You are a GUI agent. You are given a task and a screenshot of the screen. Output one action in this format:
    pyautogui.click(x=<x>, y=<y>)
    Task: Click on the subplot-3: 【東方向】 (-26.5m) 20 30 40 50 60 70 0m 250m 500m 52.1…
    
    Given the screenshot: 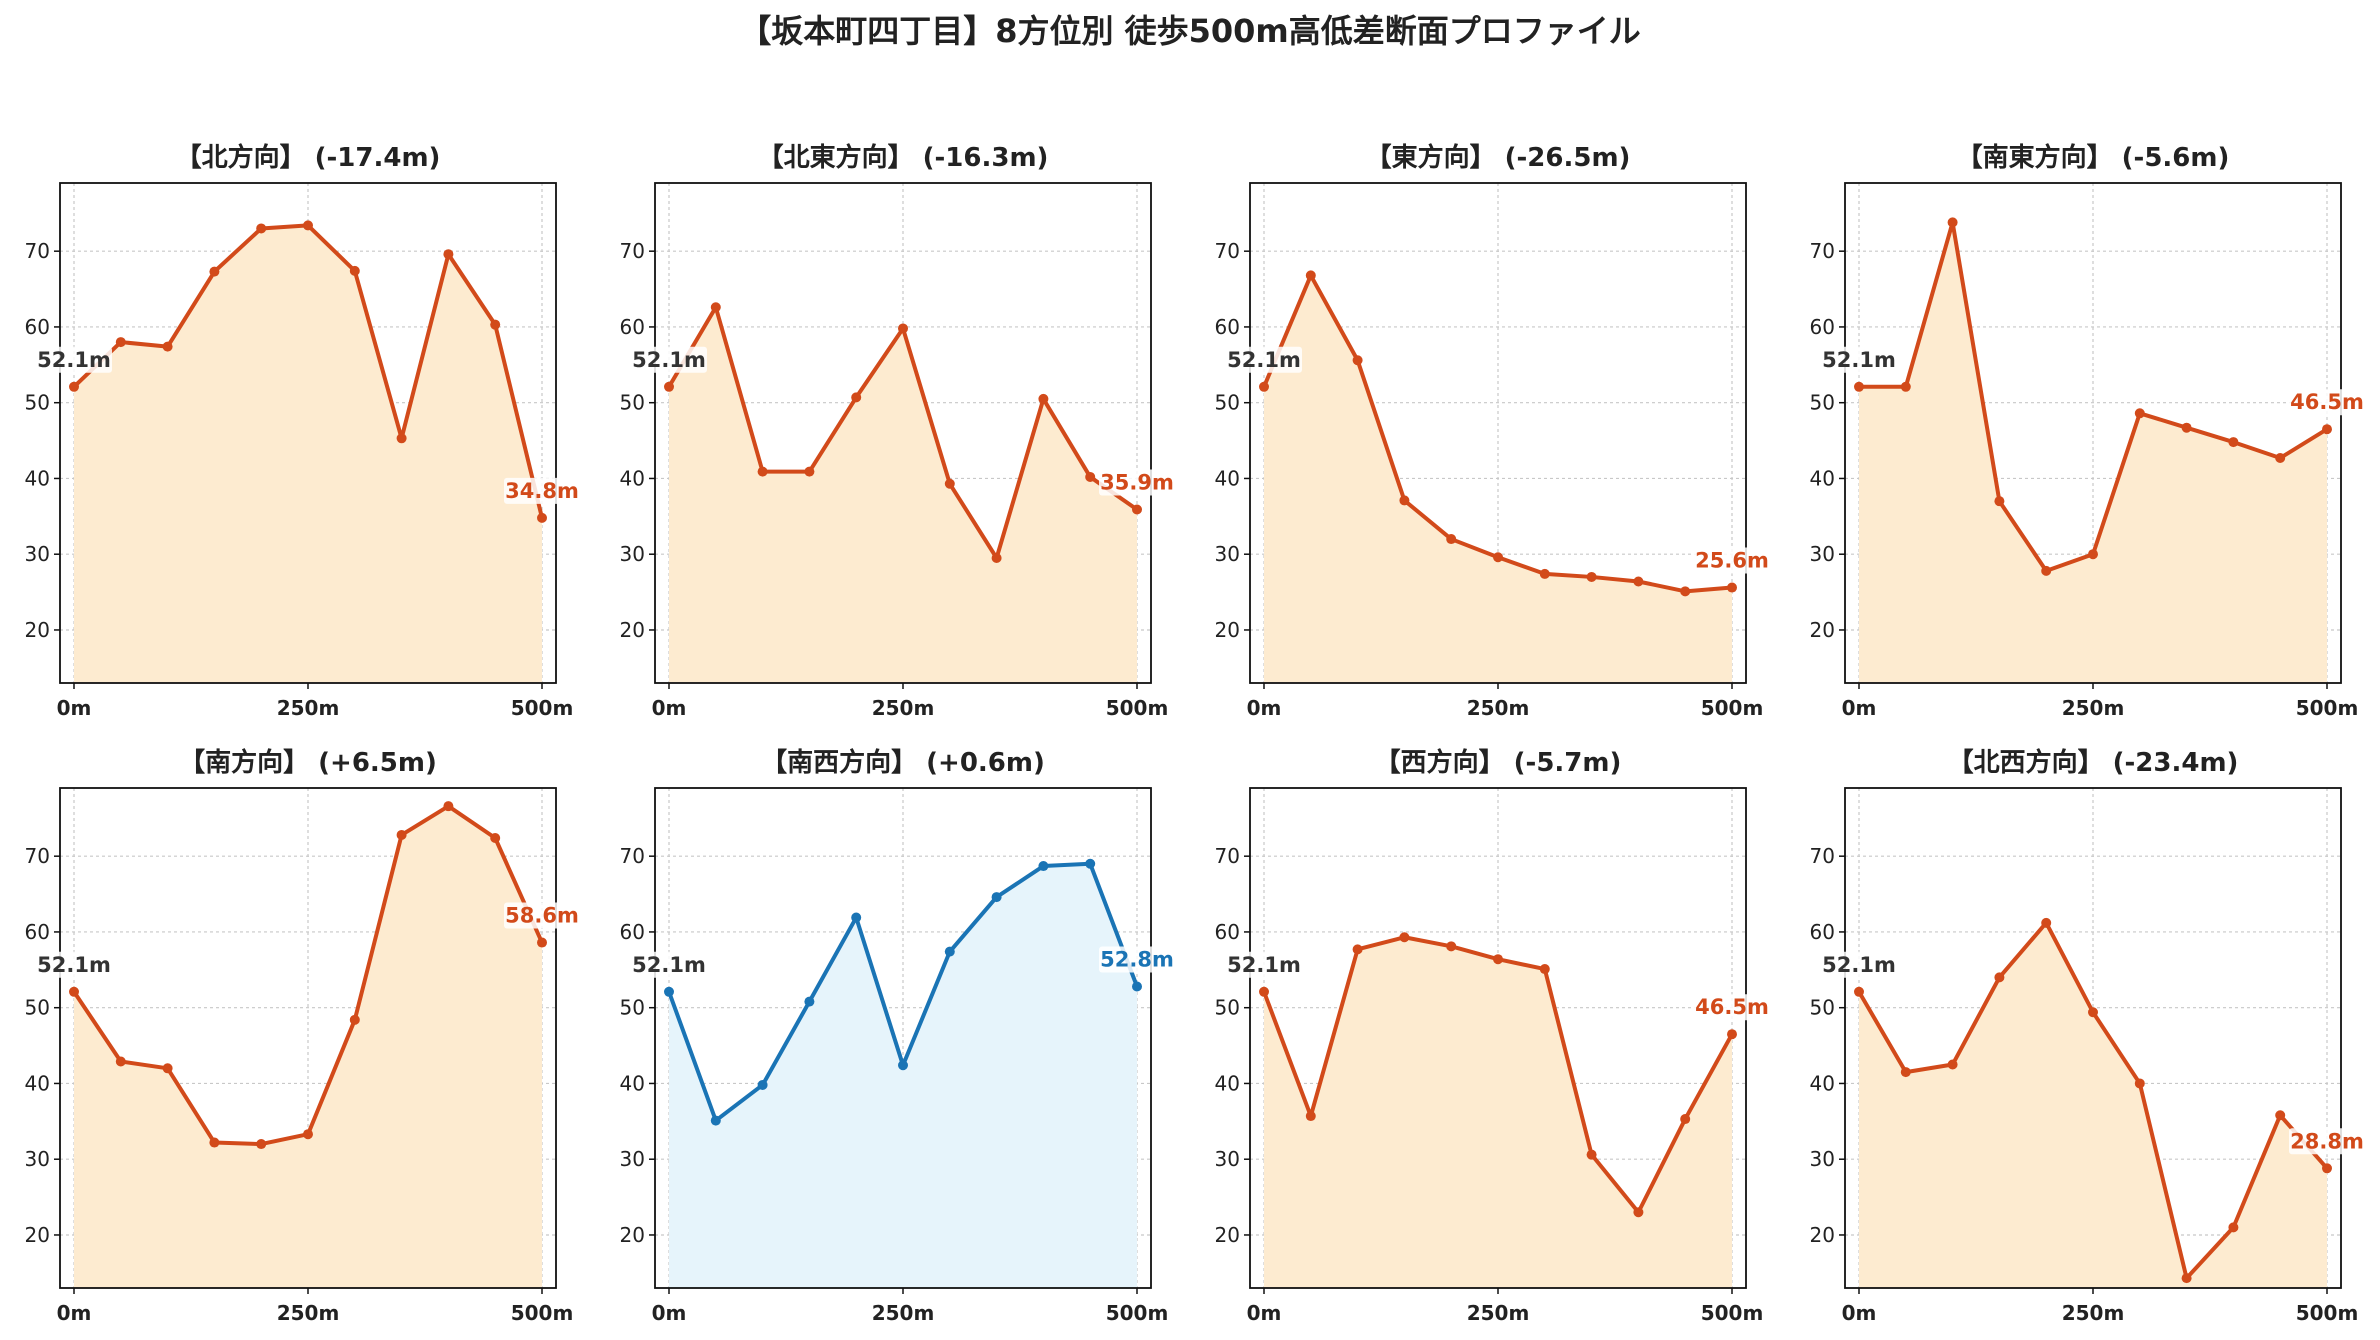 What is the action you would take?
    pyautogui.click(x=1492, y=431)
    